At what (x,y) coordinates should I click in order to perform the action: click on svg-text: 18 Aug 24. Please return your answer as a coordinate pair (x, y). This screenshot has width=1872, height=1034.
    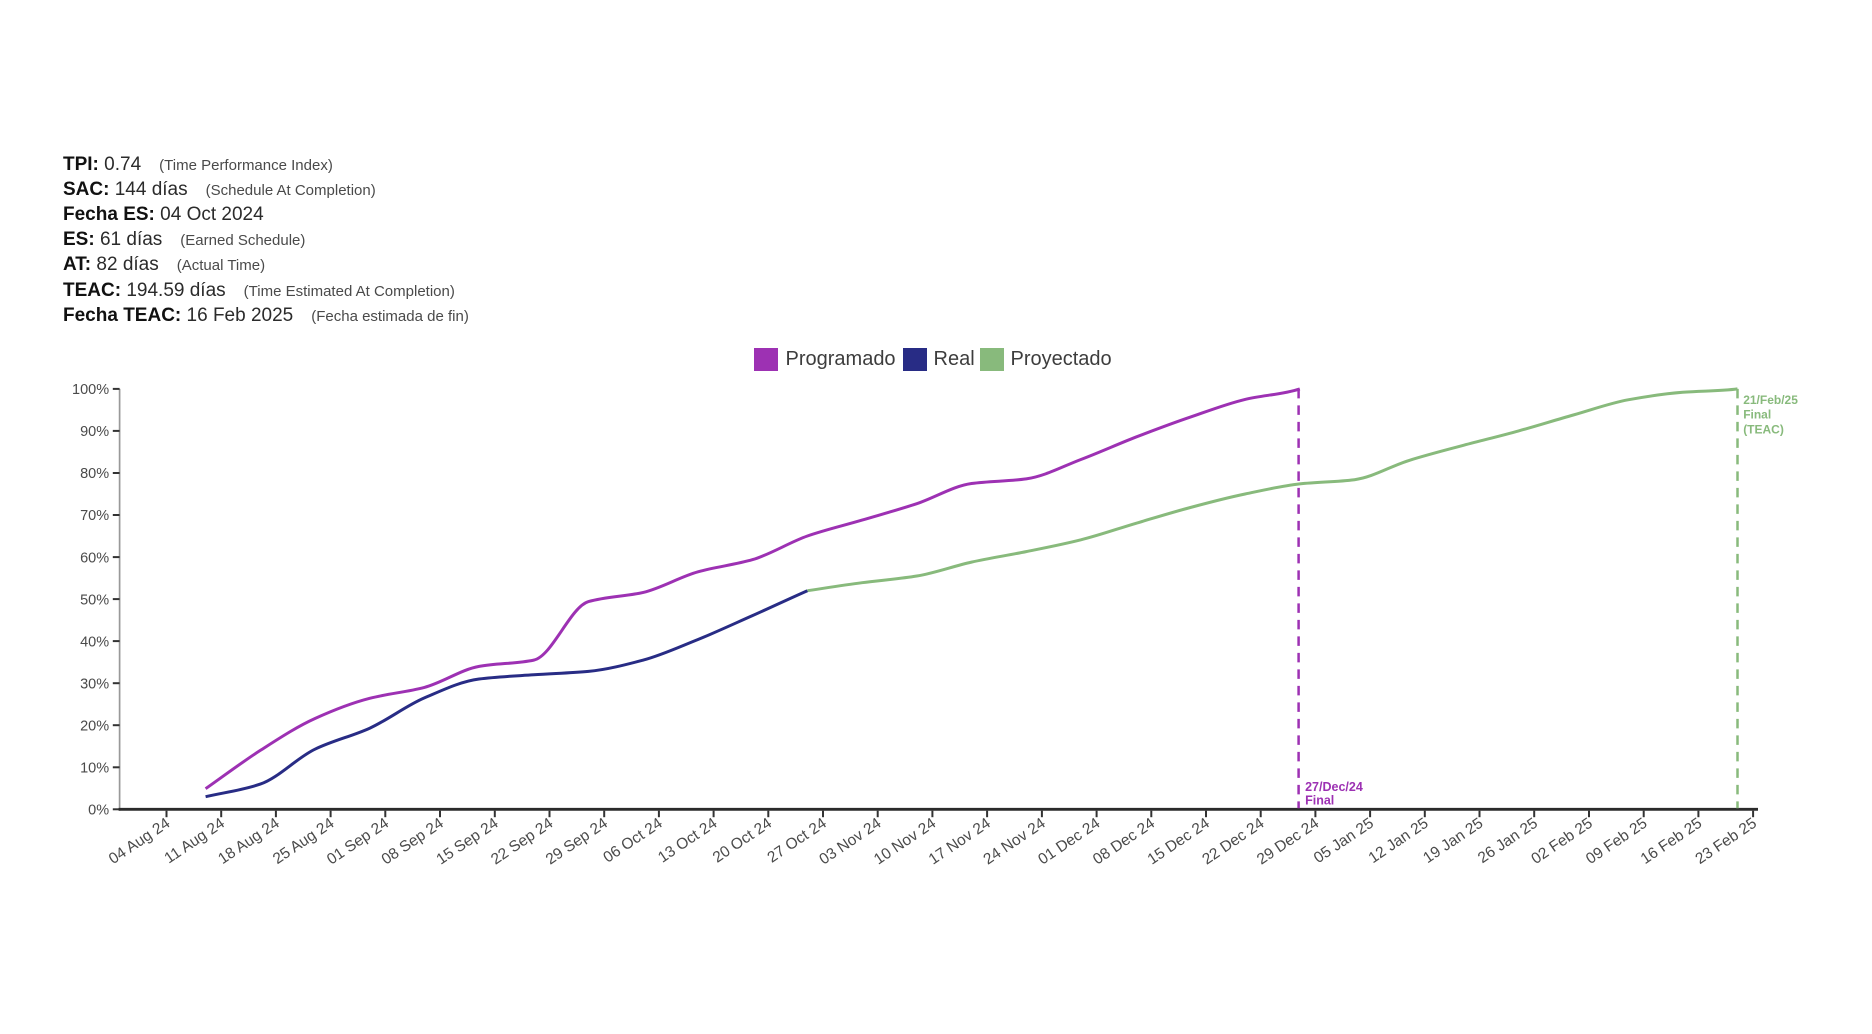
    Looking at the image, I should click on (249, 841).